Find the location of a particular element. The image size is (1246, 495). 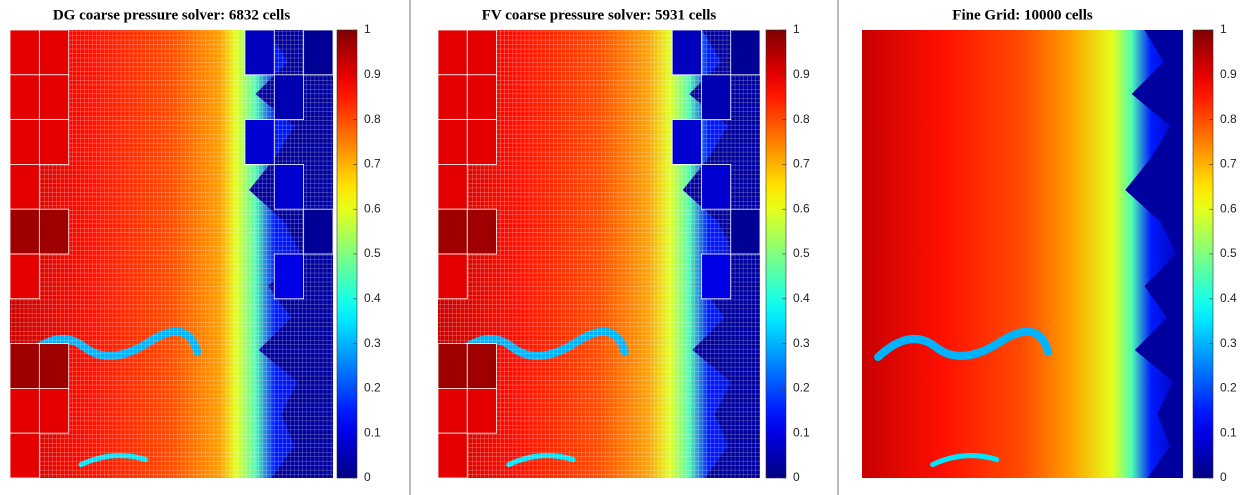

panel-title: DG coarse pressure solver: 6832 cells is located at coordinates (171, 15).